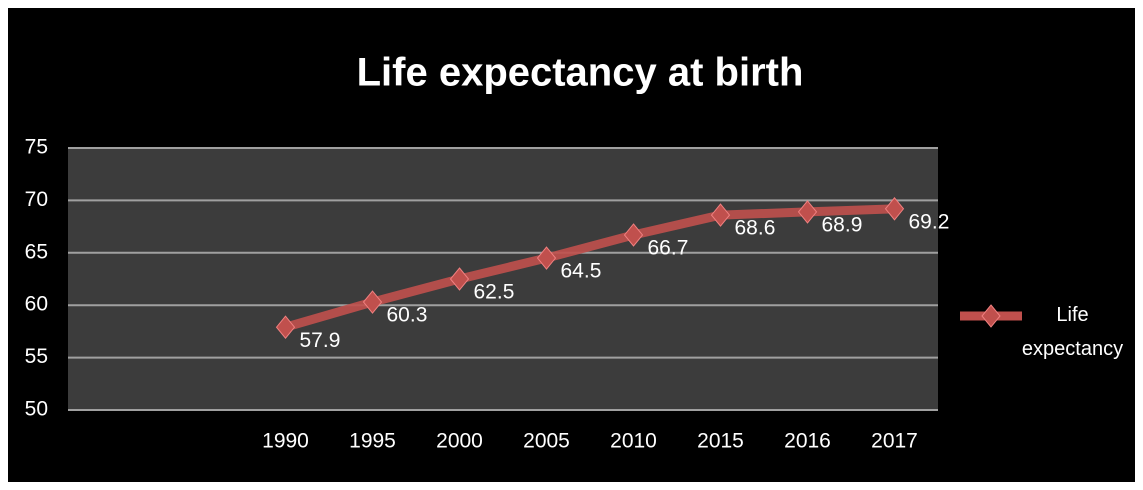 This screenshot has height=490, width=1143. What do you see at coordinates (1072, 332) in the screenshot?
I see `legend-label: Life expectancy` at bounding box center [1072, 332].